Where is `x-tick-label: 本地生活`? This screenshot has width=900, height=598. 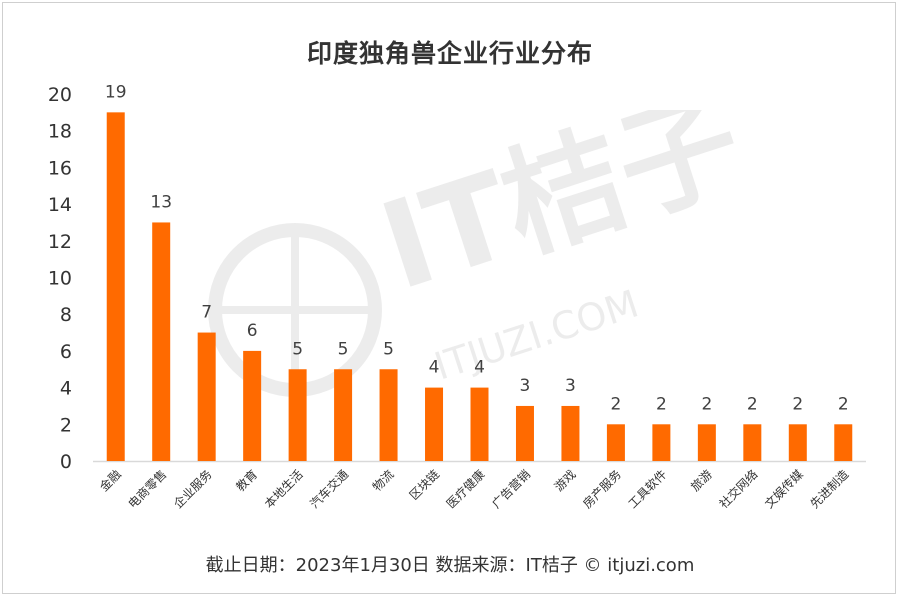
x-tick-label: 本地生活 is located at coordinates (284, 489).